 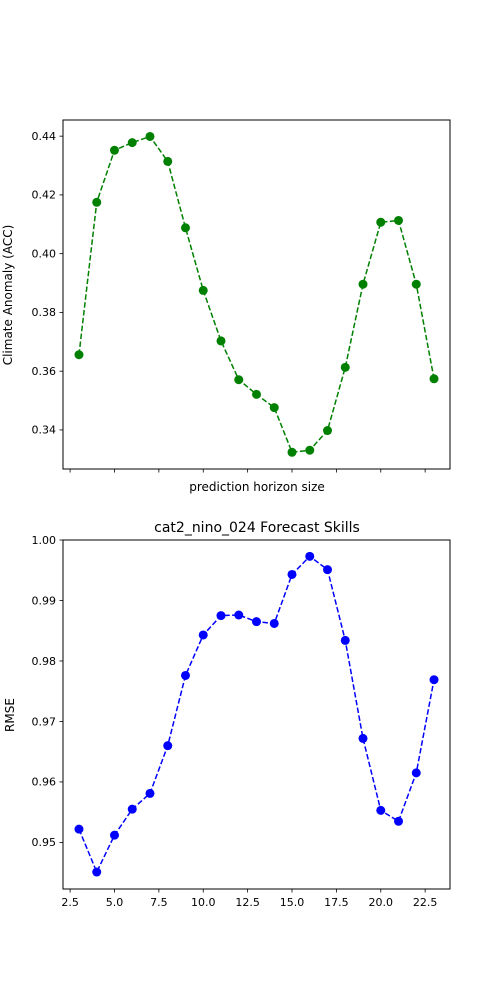 What do you see at coordinates (257, 487) in the screenshot?
I see `acc-x-axis-label: prediction horizon size` at bounding box center [257, 487].